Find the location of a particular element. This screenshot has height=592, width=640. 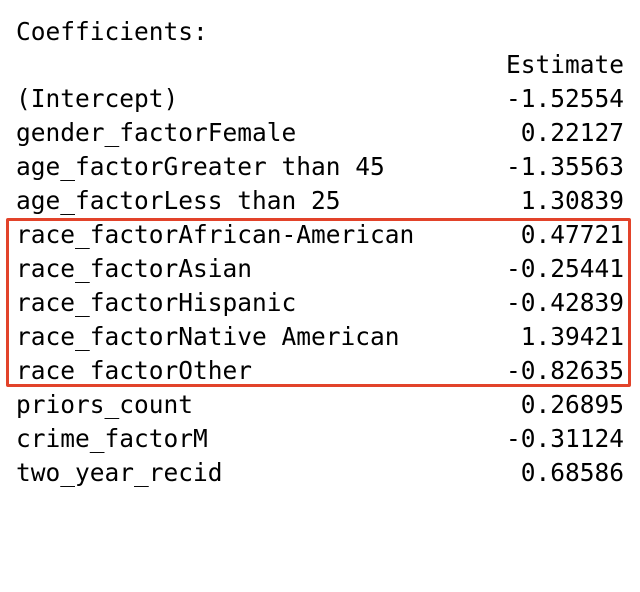

term-name: age_factorLess than 25 is located at coordinates (178, 200).